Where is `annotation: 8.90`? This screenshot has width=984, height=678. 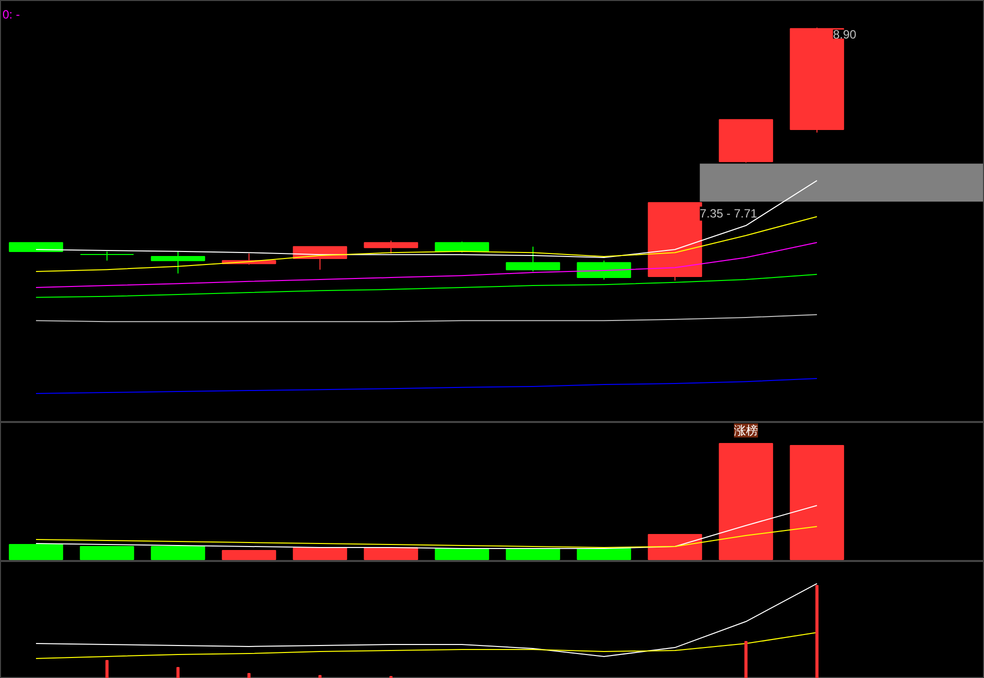 annotation: 8.90 is located at coordinates (844, 35).